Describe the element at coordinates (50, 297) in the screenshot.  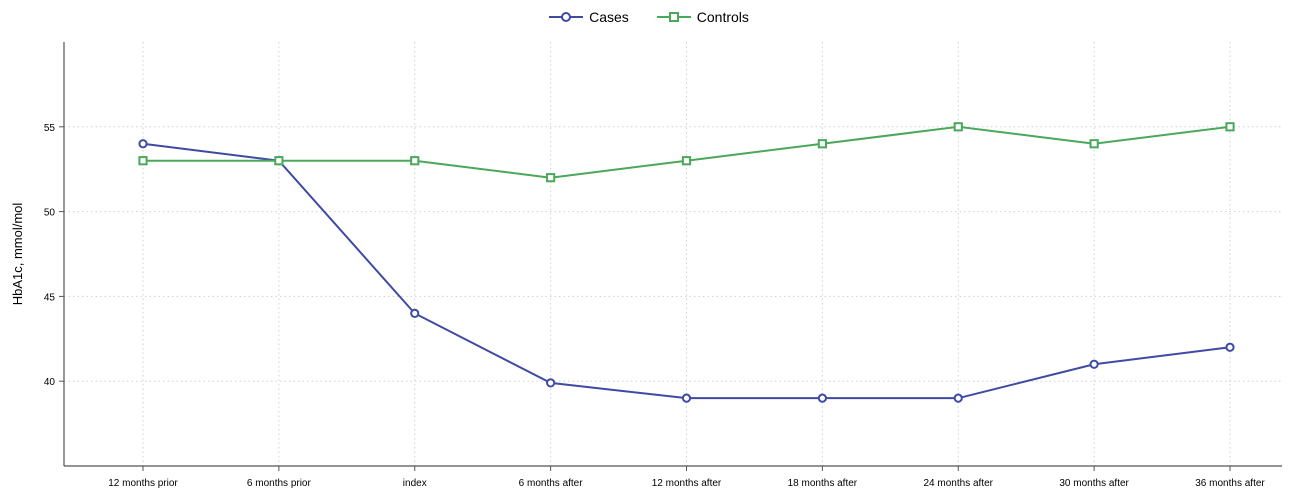
I see `y-tick-label: 45` at that location.